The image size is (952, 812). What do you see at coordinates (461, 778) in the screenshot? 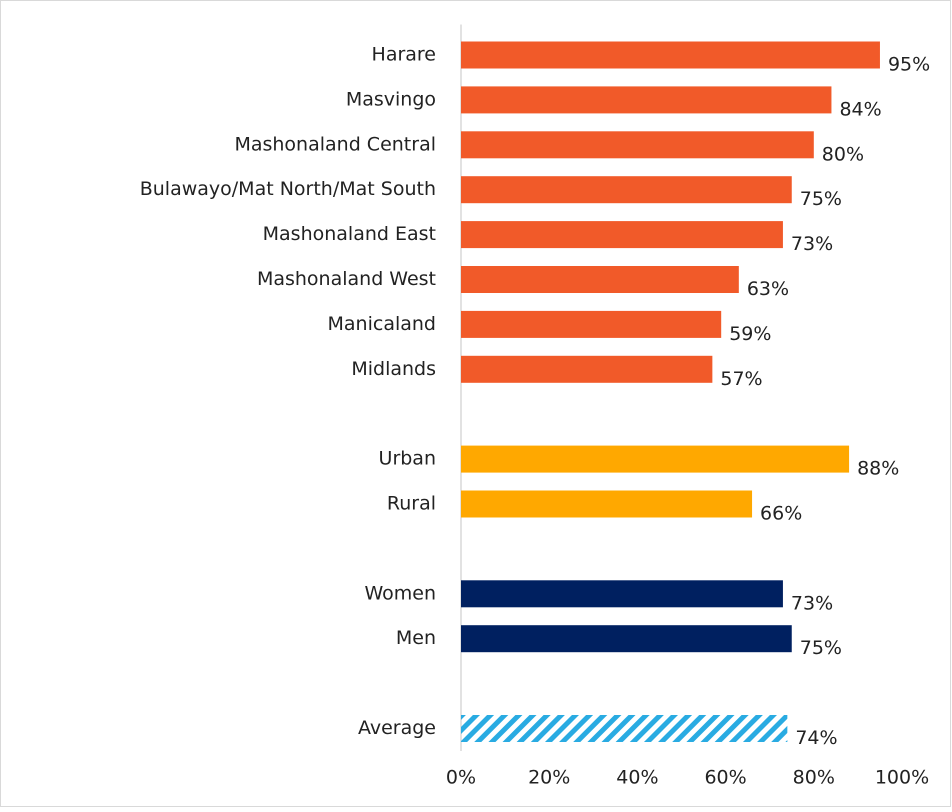
I see `x-tick-label: 0%` at bounding box center [461, 778].